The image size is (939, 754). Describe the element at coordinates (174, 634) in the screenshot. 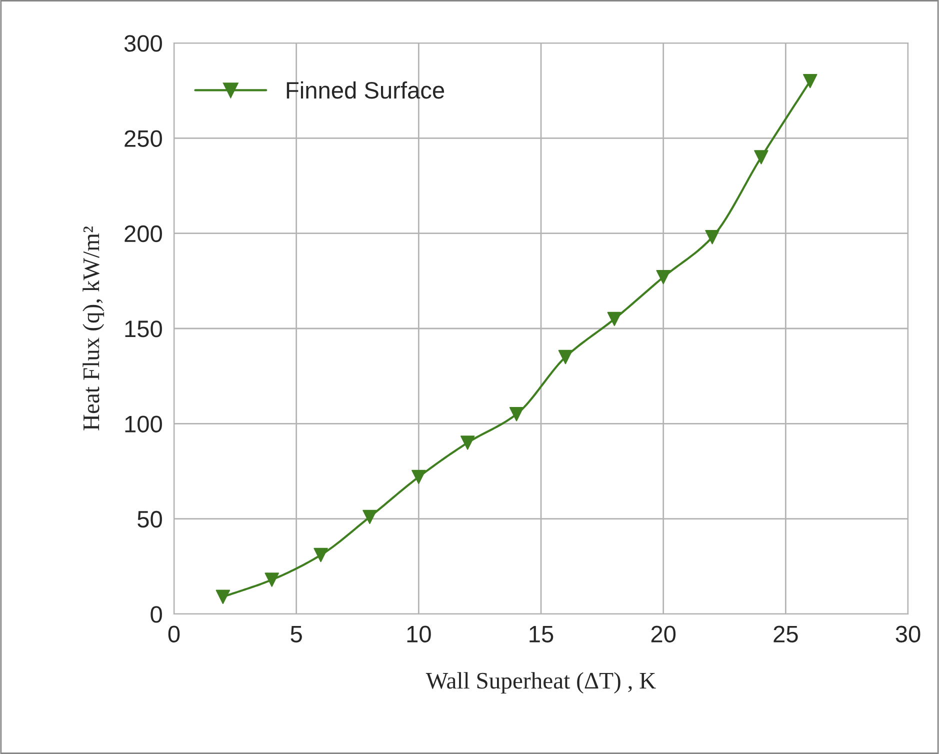

I see `x-tick-label: 0` at that location.